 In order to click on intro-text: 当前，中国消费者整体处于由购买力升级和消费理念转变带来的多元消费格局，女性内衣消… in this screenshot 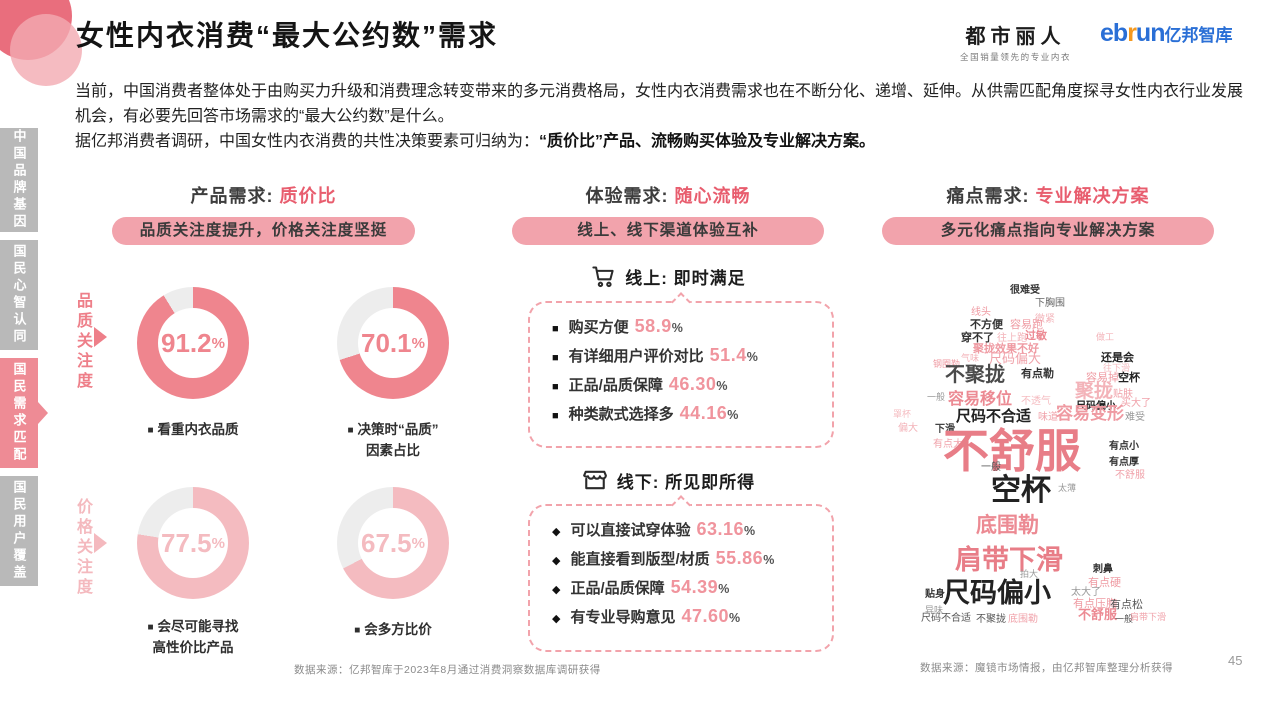, I will do `click(659, 104)`.